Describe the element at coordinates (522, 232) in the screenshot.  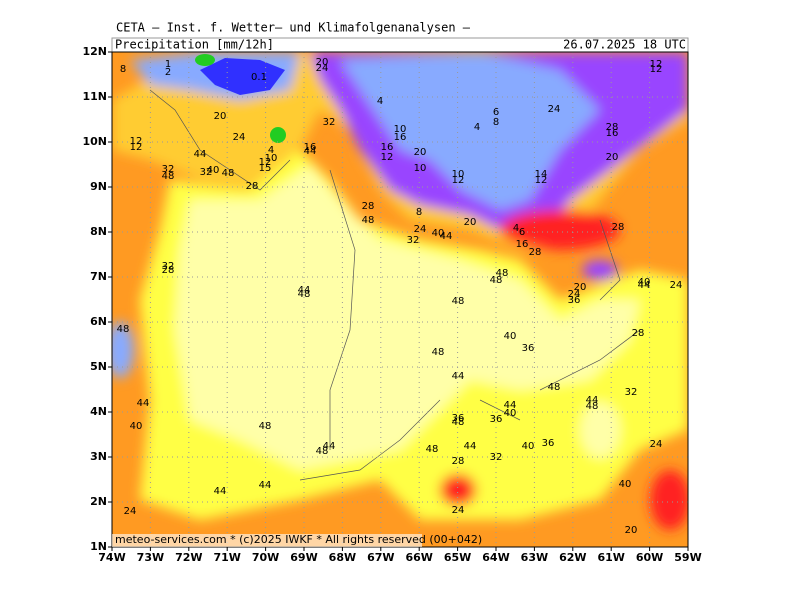
I see `contour-label: 6` at that location.